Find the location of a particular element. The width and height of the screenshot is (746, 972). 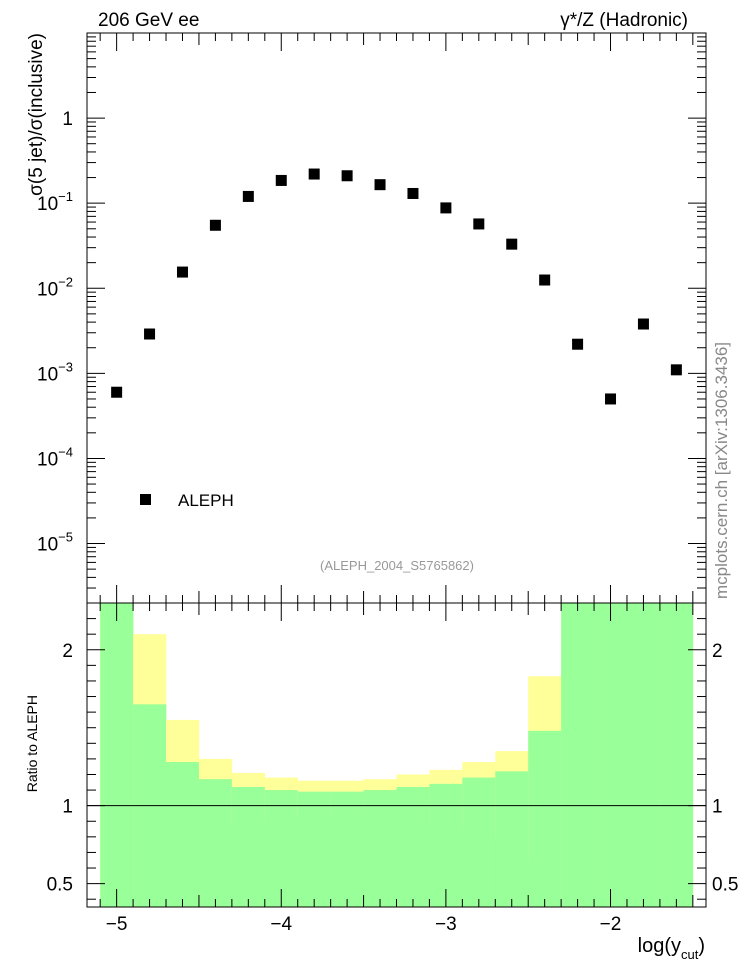

main-y-tick-label: 10⁻³ is located at coordinates (55, 372).